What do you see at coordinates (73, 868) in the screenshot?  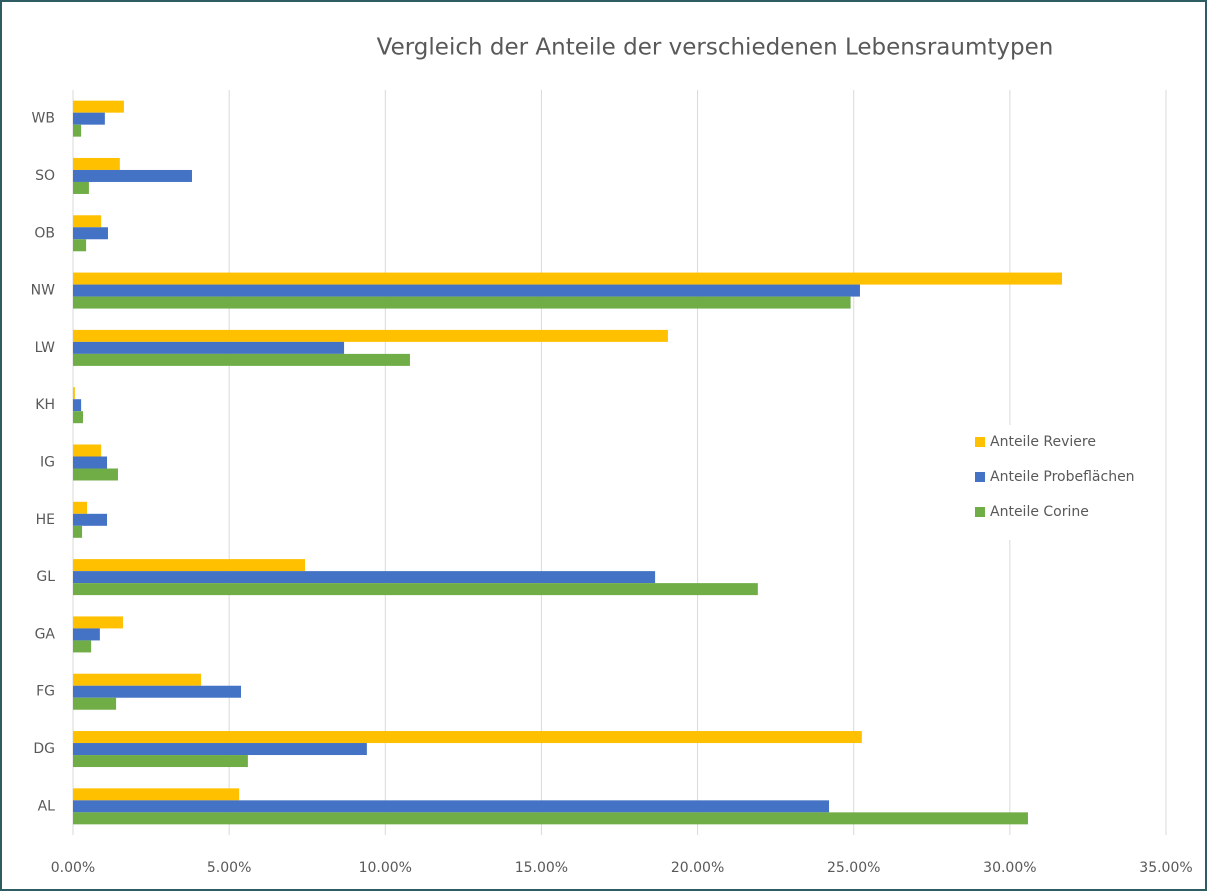 I see `x-tick-label: 0.00%` at bounding box center [73, 868].